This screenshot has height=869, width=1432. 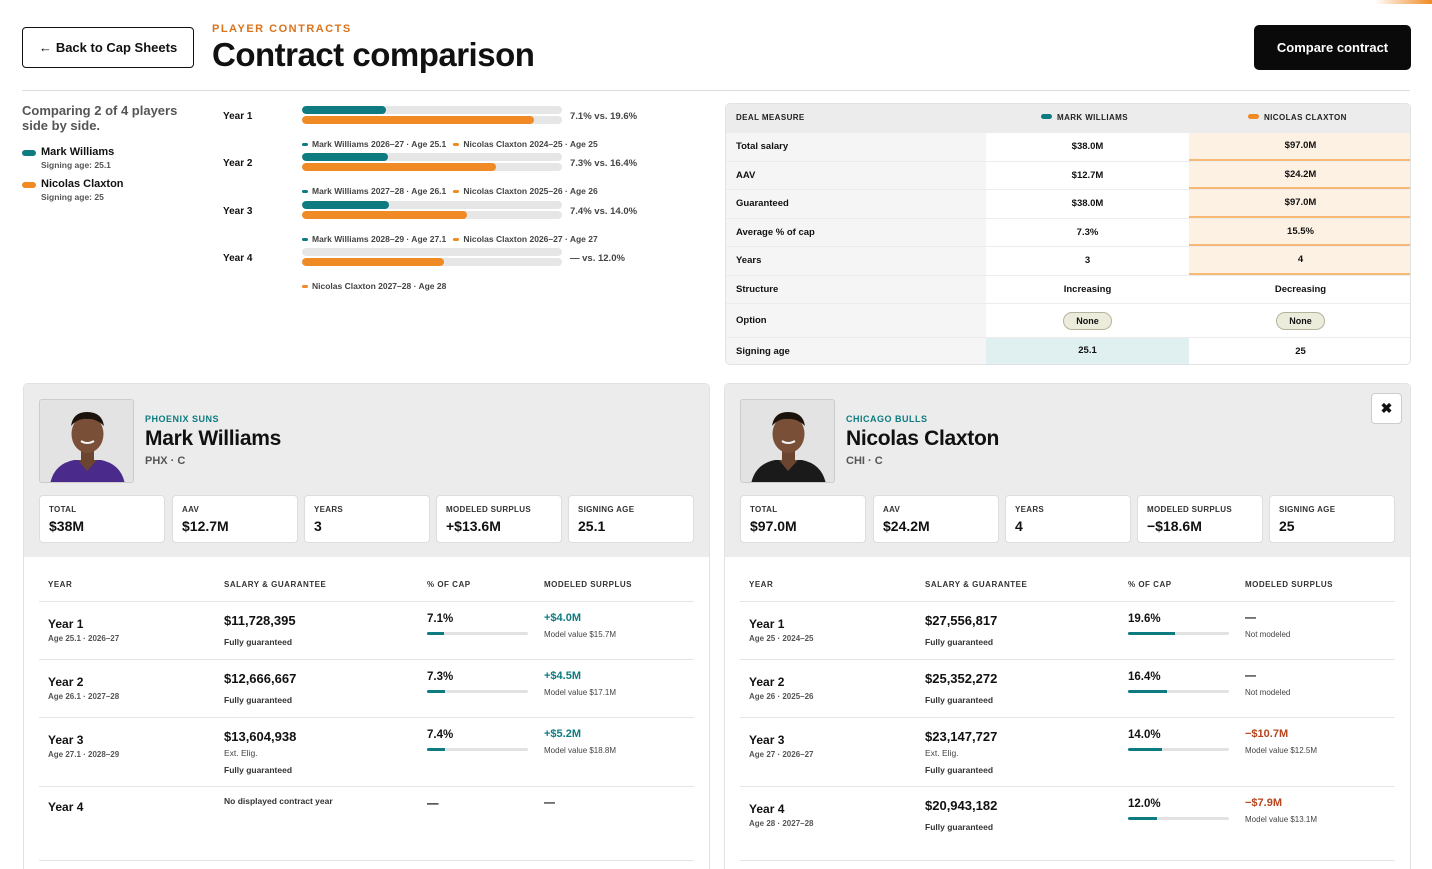 What do you see at coordinates (803, 519) in the screenshot?
I see `stat-box: TOTAL $97.0M` at bounding box center [803, 519].